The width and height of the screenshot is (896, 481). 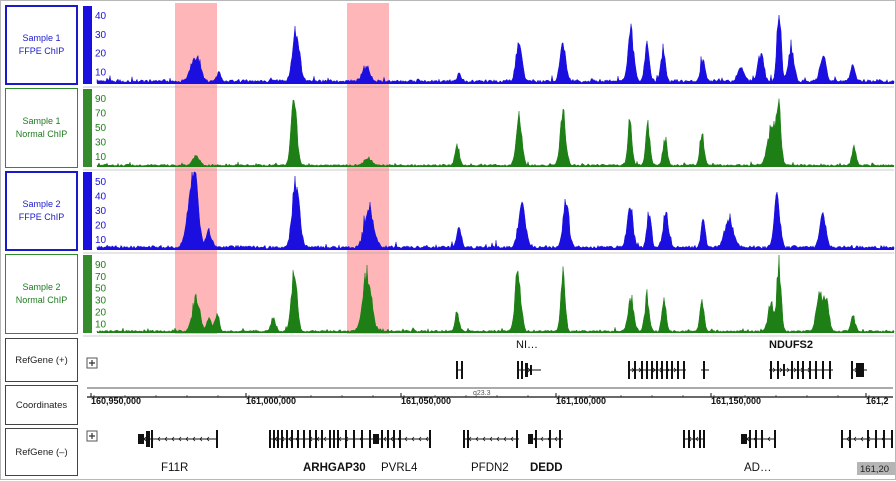 I want to click on gene-label: ARHGAP30, so click(x=334, y=468).